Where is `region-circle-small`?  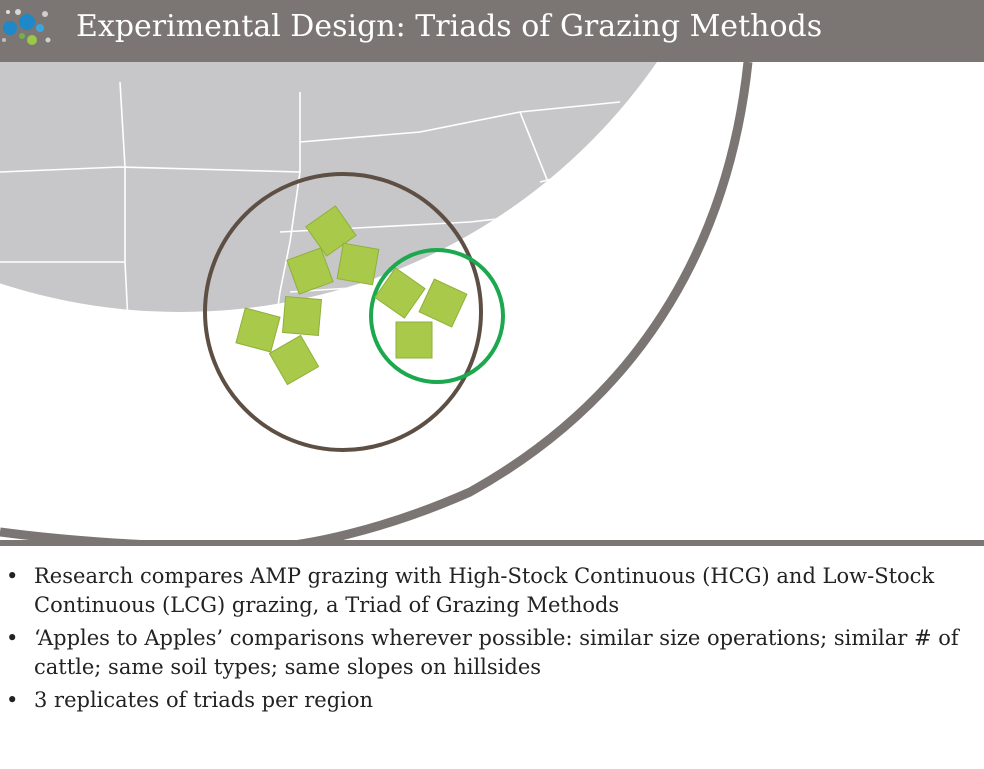 region-circle-small is located at coordinates (437, 316).